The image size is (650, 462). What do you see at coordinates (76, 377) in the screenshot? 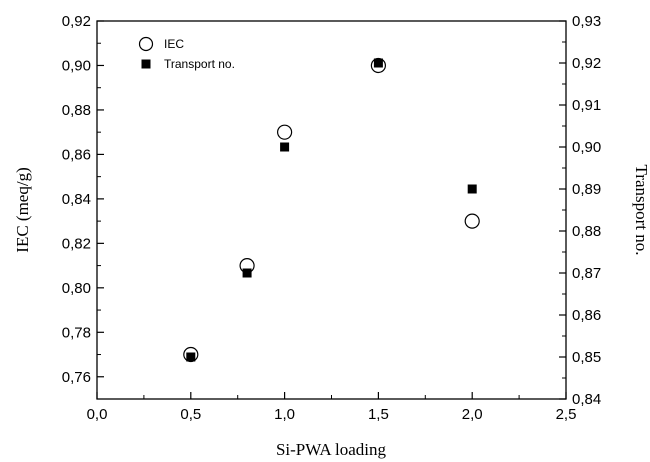
I see `y-tick-label: 0,76` at bounding box center [76, 377].